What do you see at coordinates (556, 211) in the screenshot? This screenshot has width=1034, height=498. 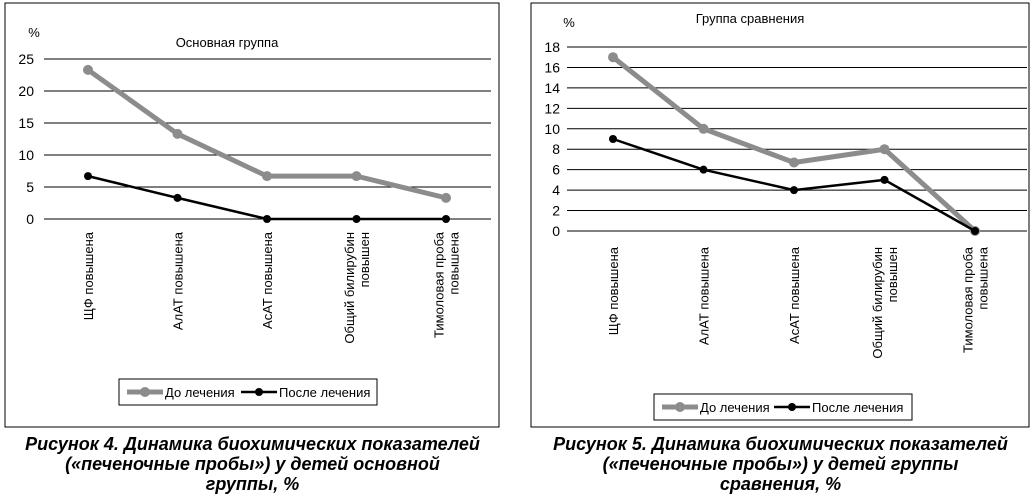 I see `y-tick-label: 2` at bounding box center [556, 211].